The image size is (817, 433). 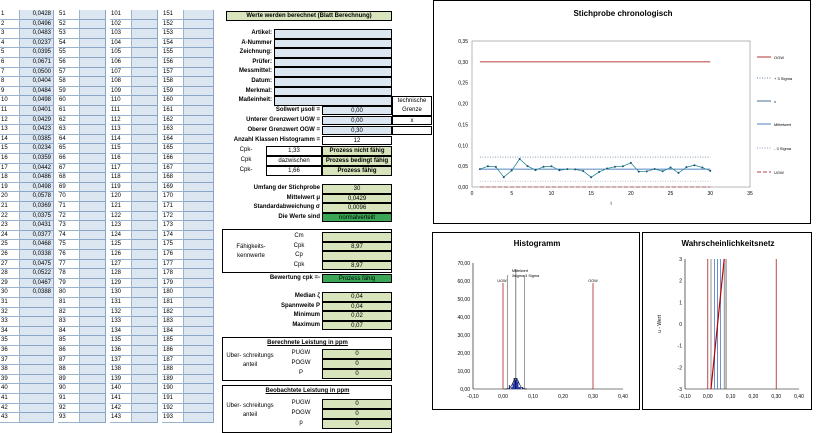 I want to click on data-cell: 0,0498, so click(x=37, y=101).